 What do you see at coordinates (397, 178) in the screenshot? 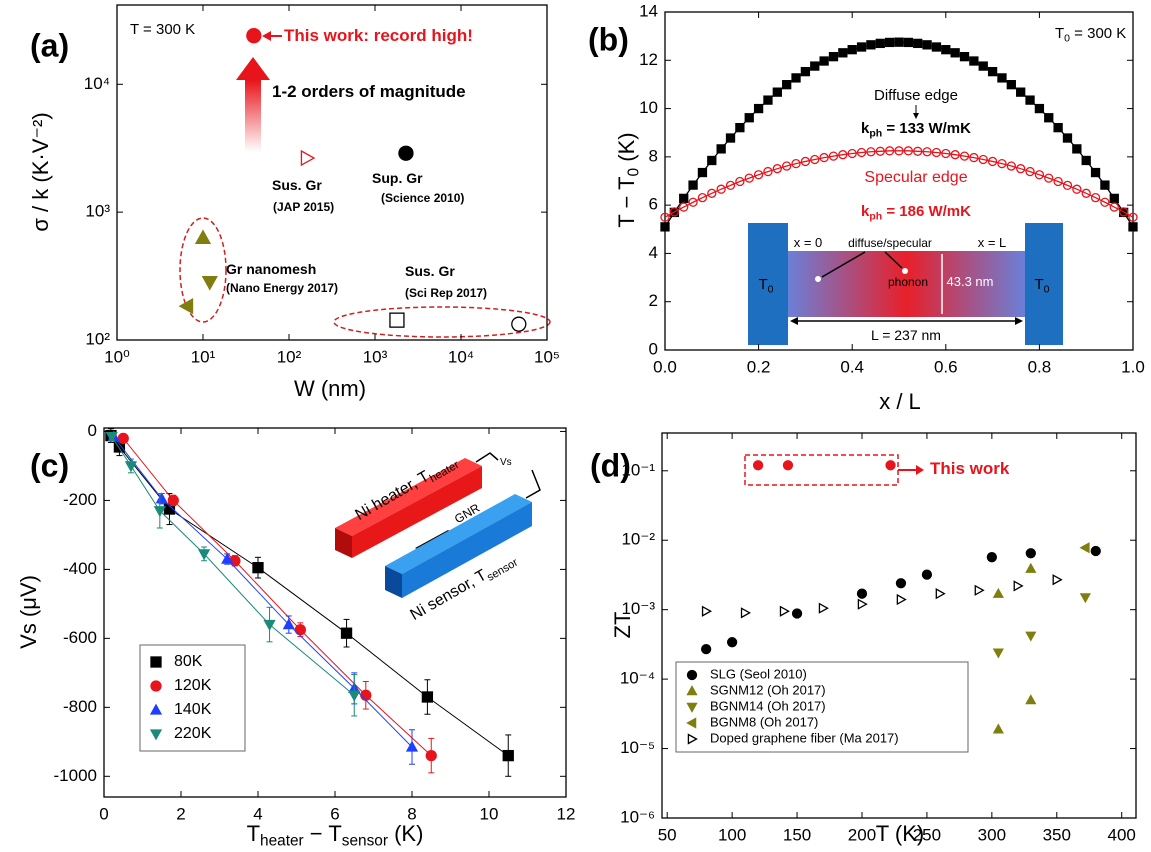
I see `text-part: Sup. Gr` at bounding box center [397, 178].